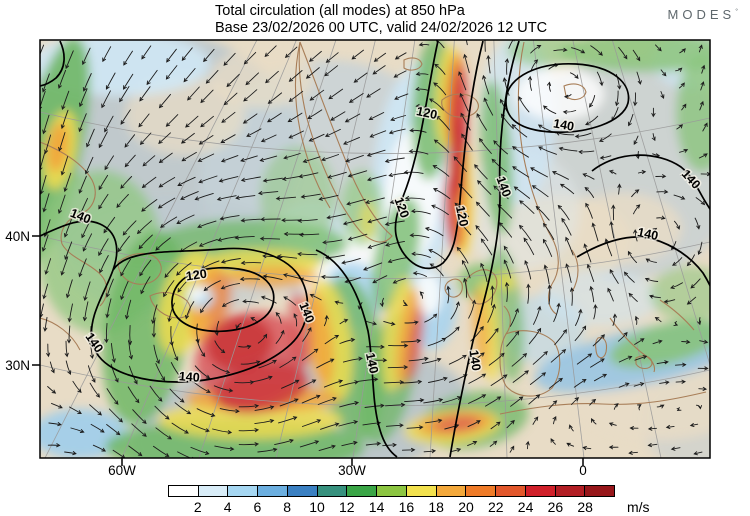  I want to click on colorbar-tick-value: 26, so click(555, 507).